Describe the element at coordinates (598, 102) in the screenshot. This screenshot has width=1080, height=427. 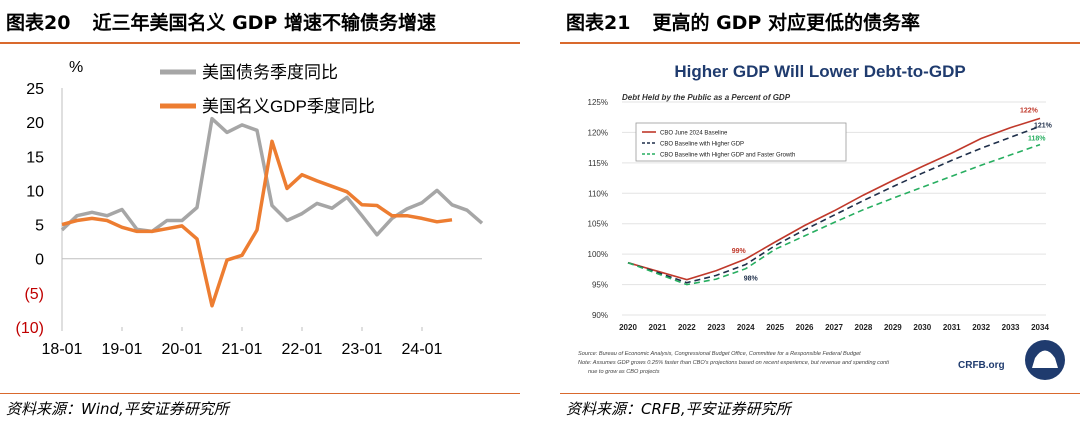
I see `y-tick-label: 125%` at that location.